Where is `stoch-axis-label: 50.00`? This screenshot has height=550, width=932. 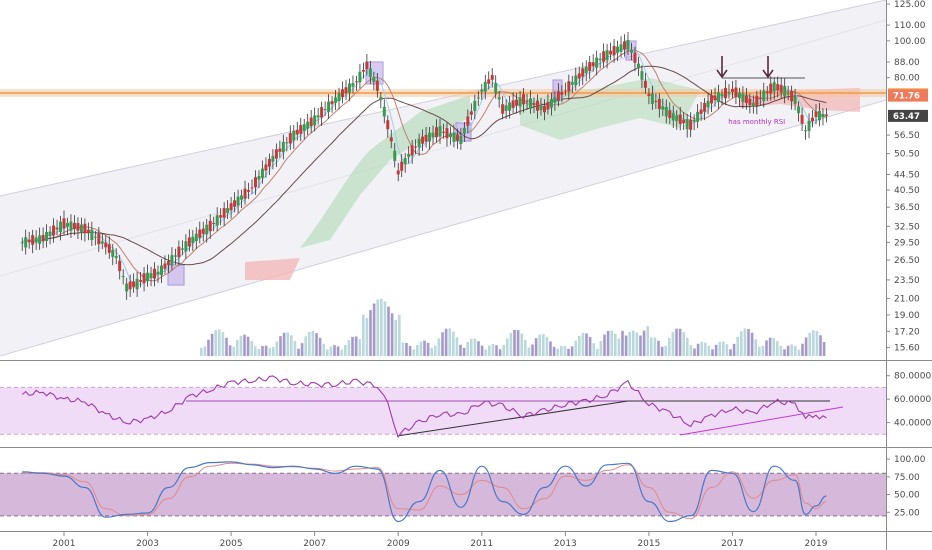 stoch-axis-label: 50.00 is located at coordinates (907, 496).